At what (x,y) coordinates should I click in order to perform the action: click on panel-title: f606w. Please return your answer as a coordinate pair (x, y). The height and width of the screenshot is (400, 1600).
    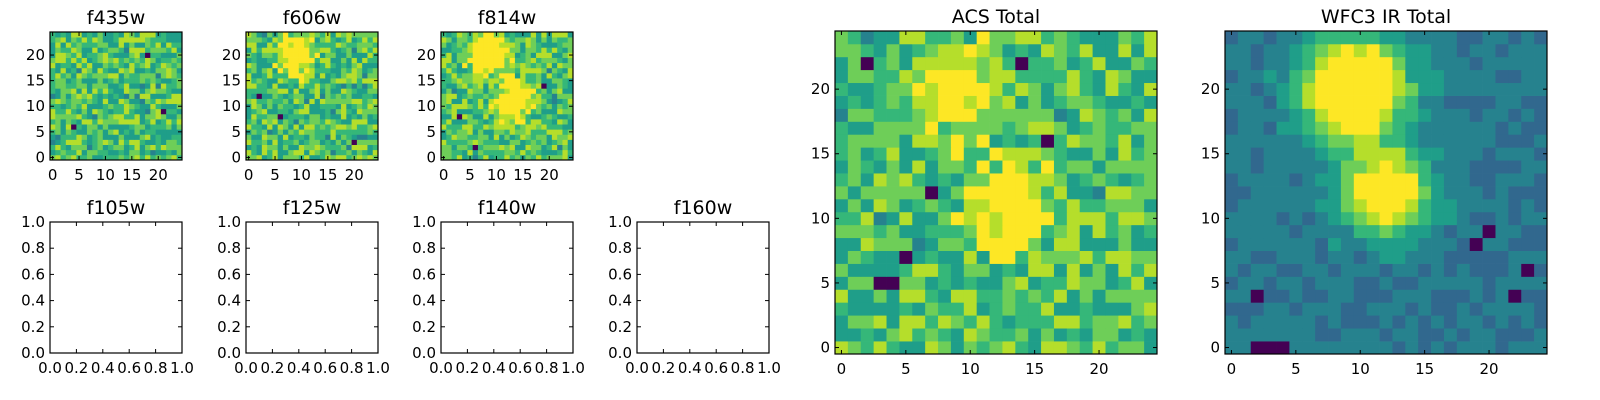
    Looking at the image, I should click on (312, 18).